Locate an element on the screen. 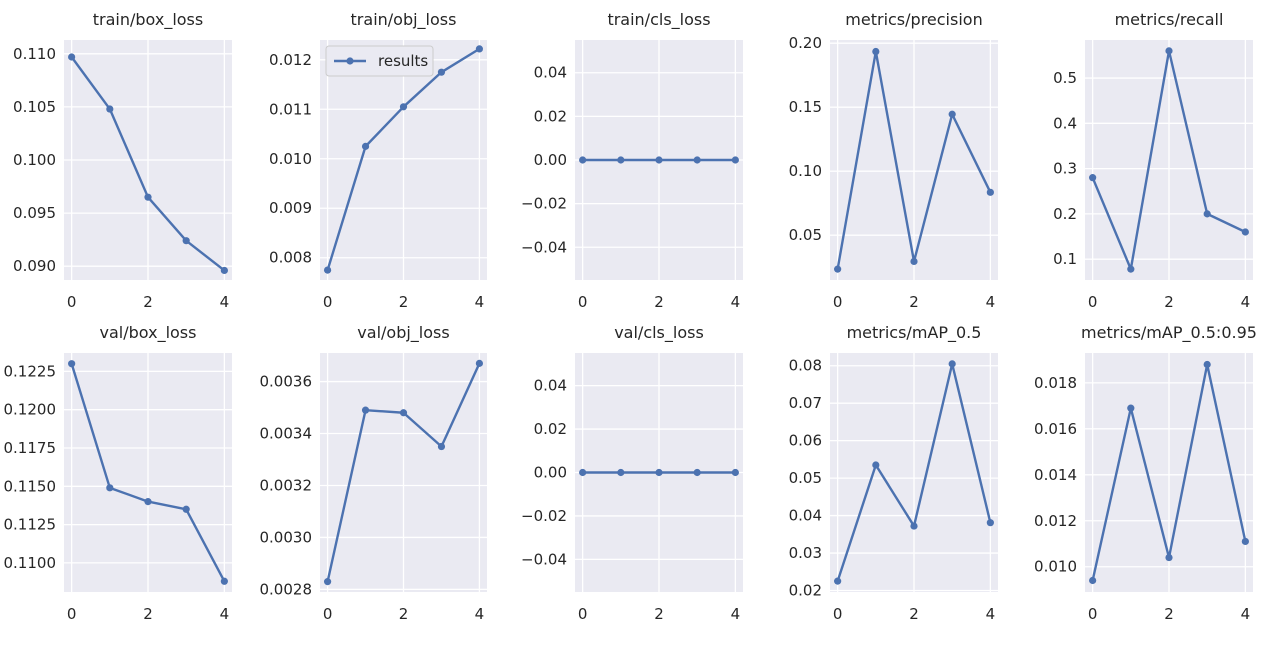 This screenshot has width=1274, height=650. y-tick-label: 0.014 is located at coordinates (1055, 475).